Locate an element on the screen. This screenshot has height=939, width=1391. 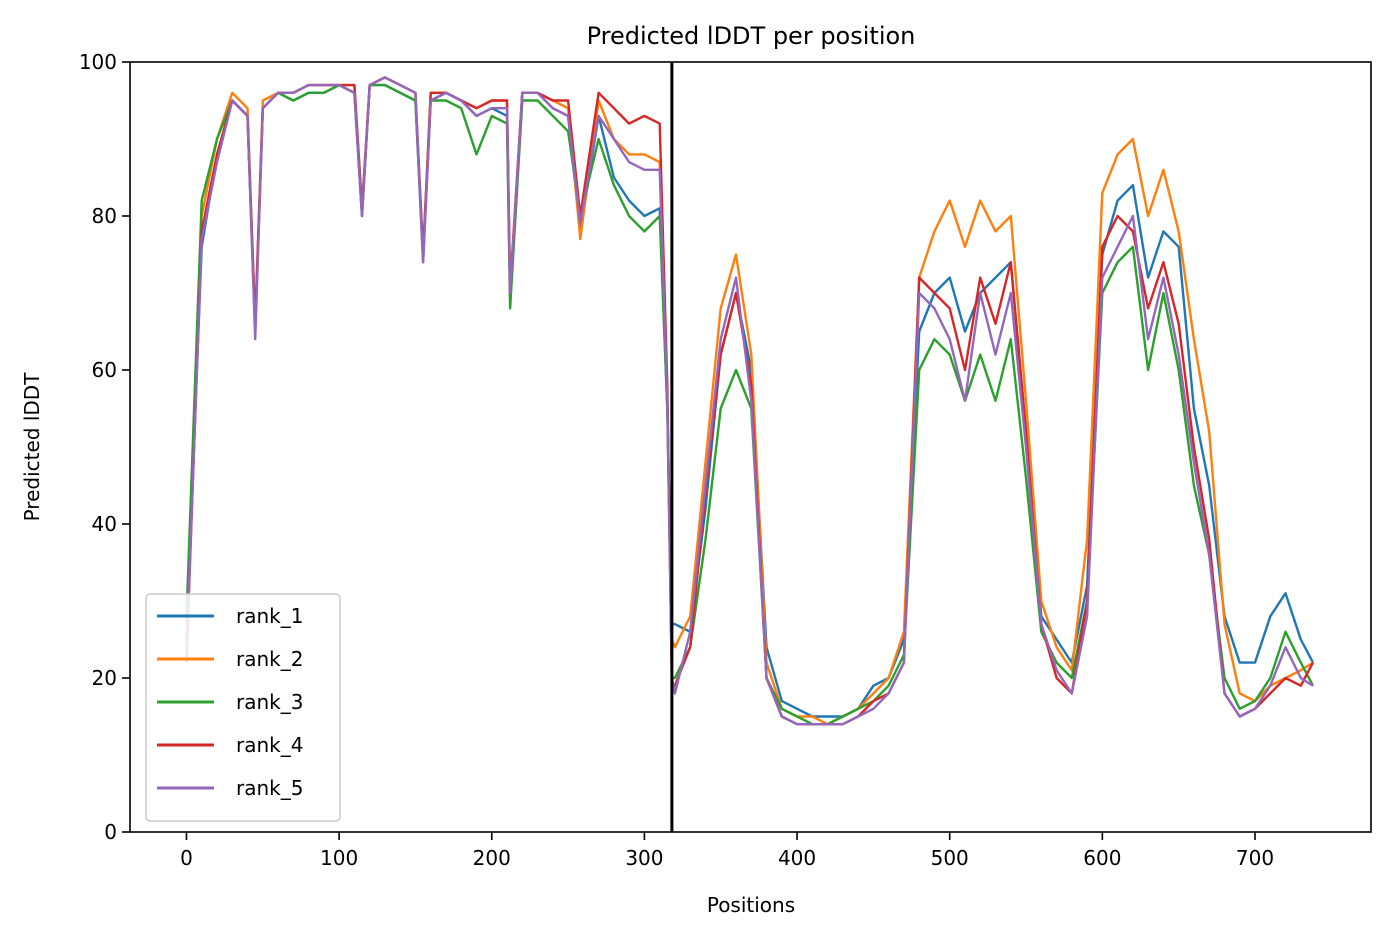
legend-label: rank_5 is located at coordinates (269, 788).